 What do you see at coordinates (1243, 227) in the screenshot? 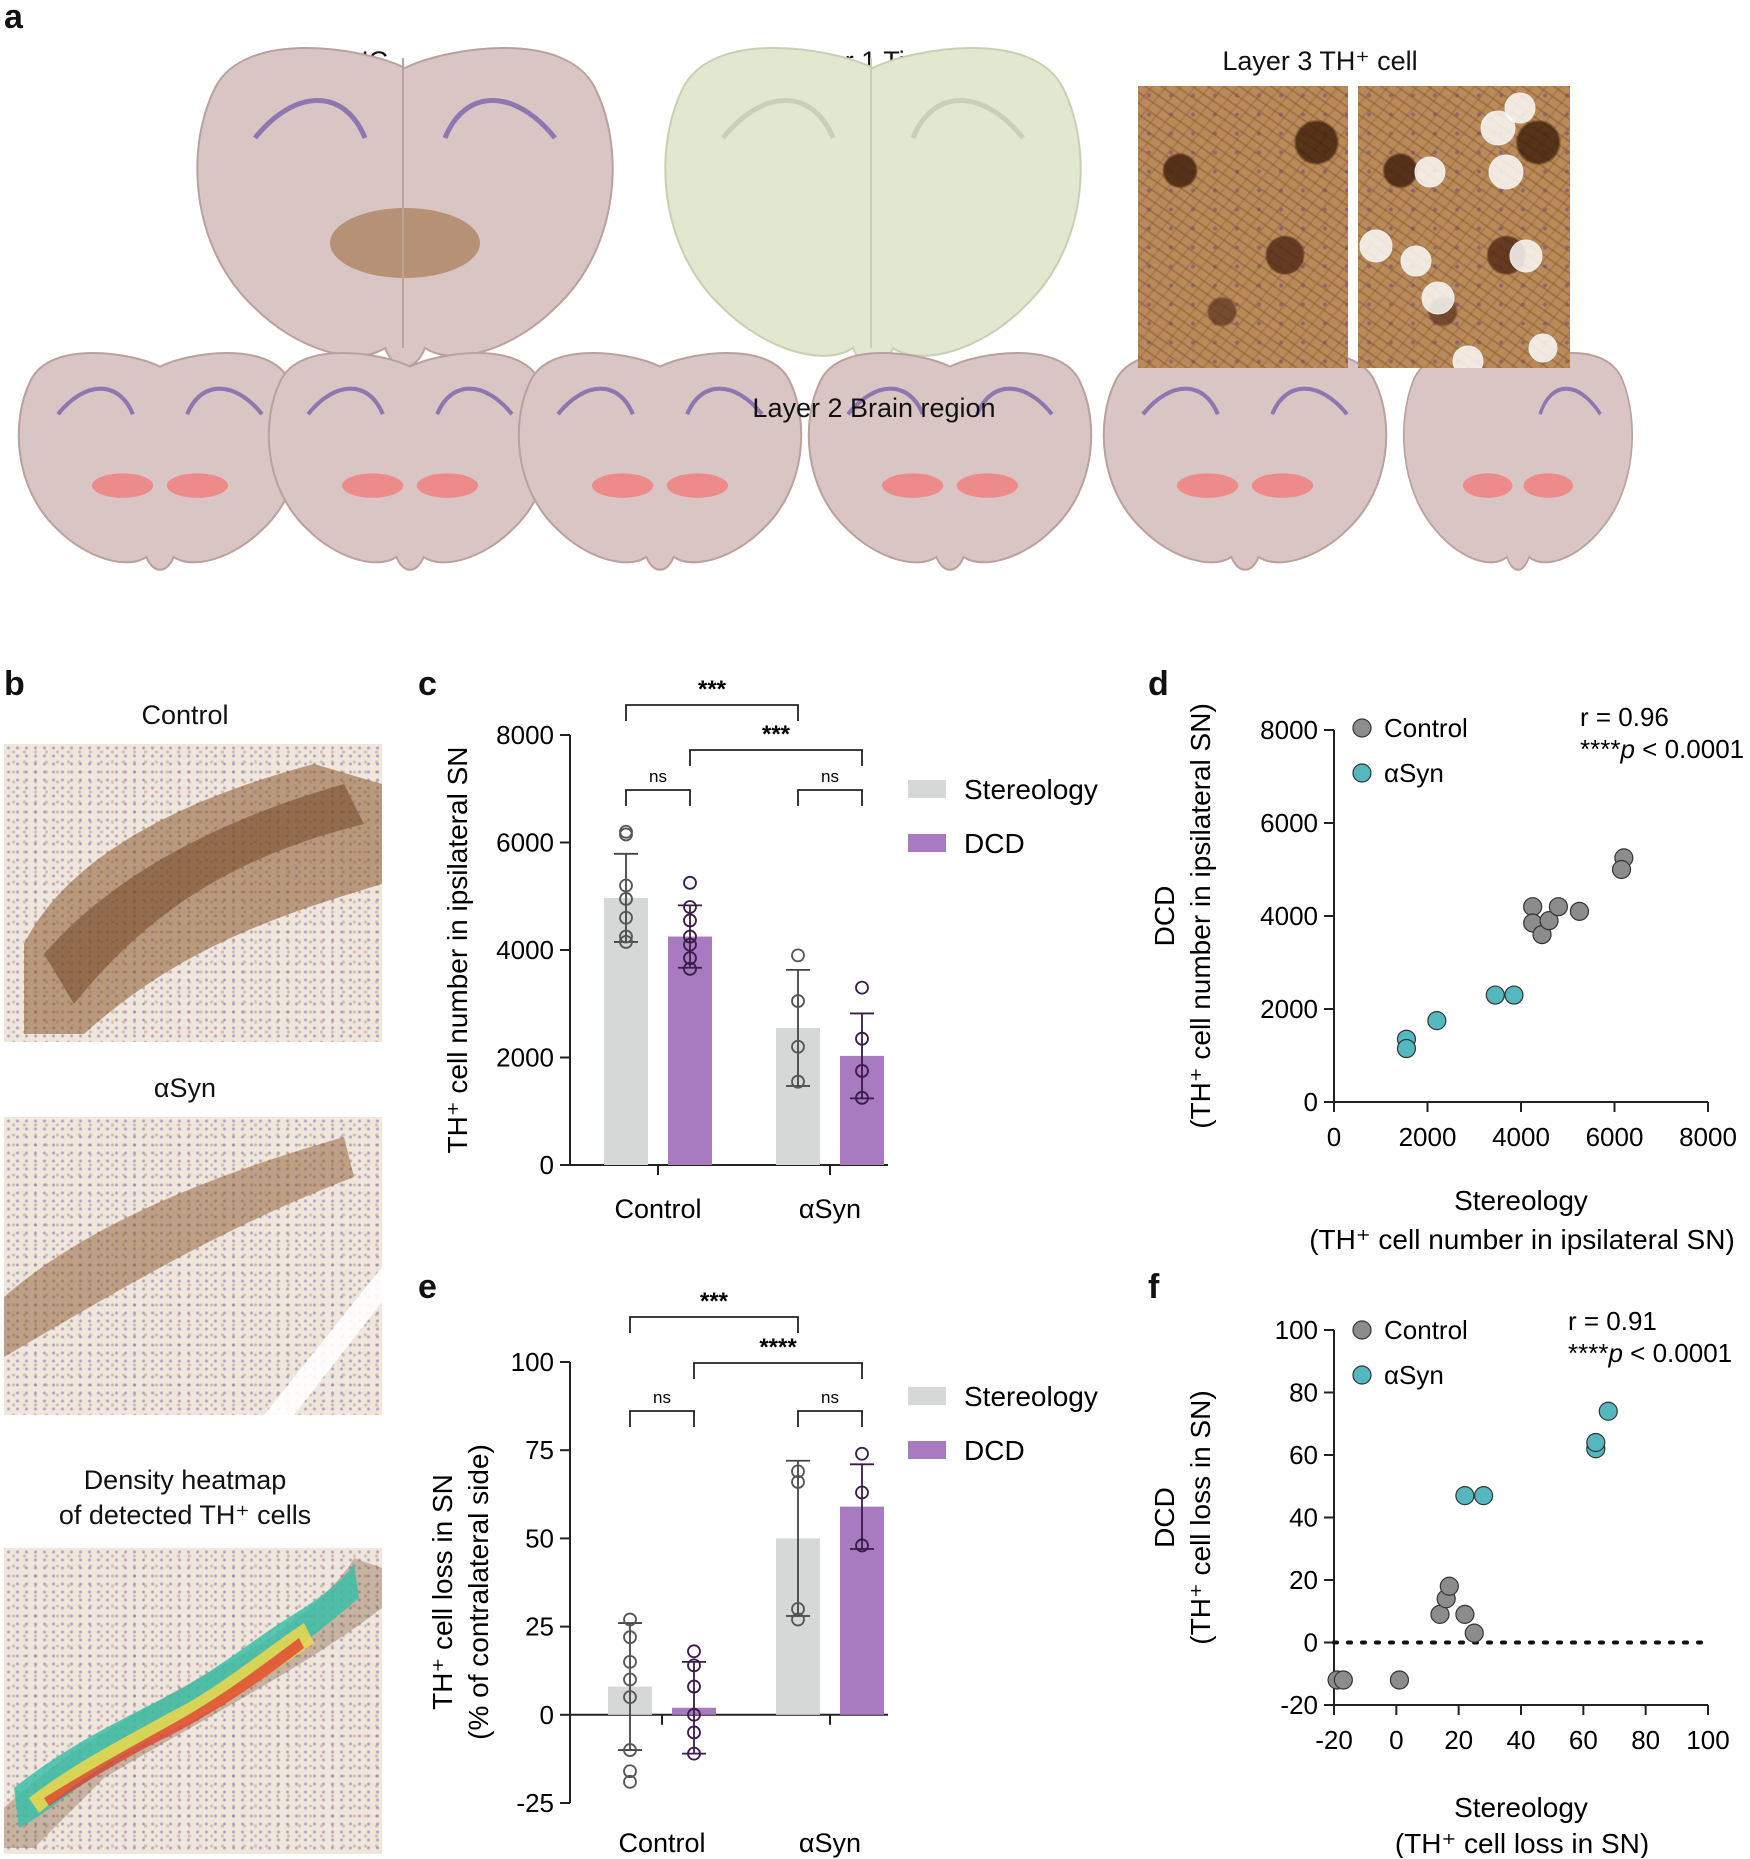
I see `layer3-micrograph-raw` at bounding box center [1243, 227].